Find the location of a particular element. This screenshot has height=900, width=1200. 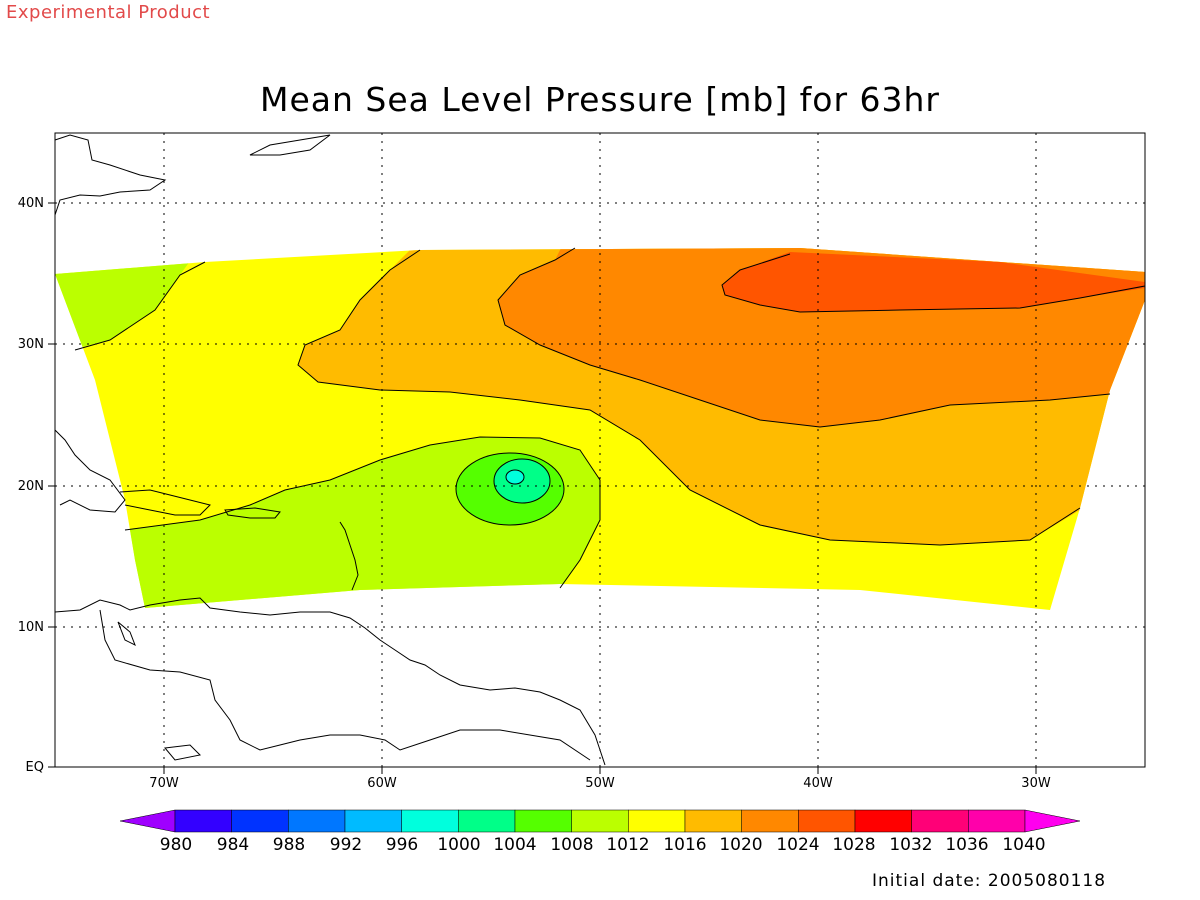

colorbar is located at coordinates (600, 821).